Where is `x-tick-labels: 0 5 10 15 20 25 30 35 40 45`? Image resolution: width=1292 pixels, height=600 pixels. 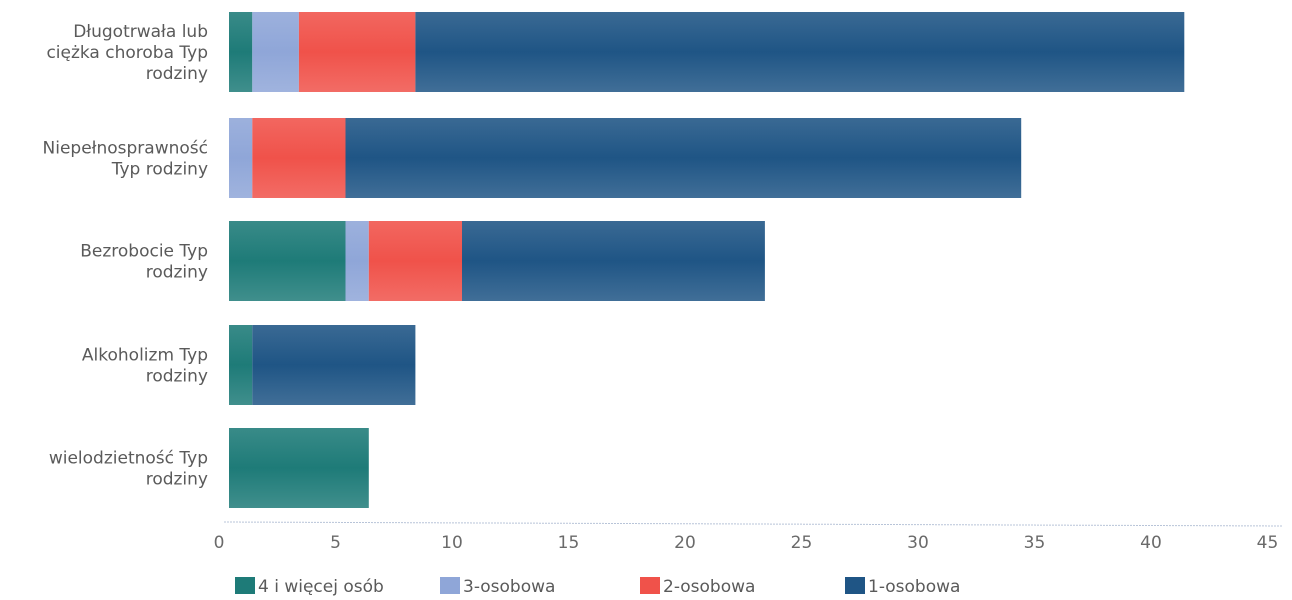
x-tick-labels: 0 5 10 15 20 25 30 35 40 45 is located at coordinates (746, 543).